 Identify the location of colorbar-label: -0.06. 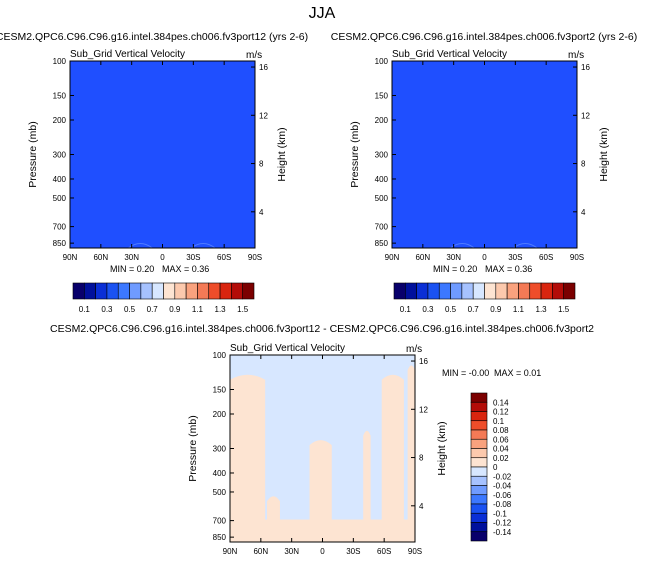
(502, 495).